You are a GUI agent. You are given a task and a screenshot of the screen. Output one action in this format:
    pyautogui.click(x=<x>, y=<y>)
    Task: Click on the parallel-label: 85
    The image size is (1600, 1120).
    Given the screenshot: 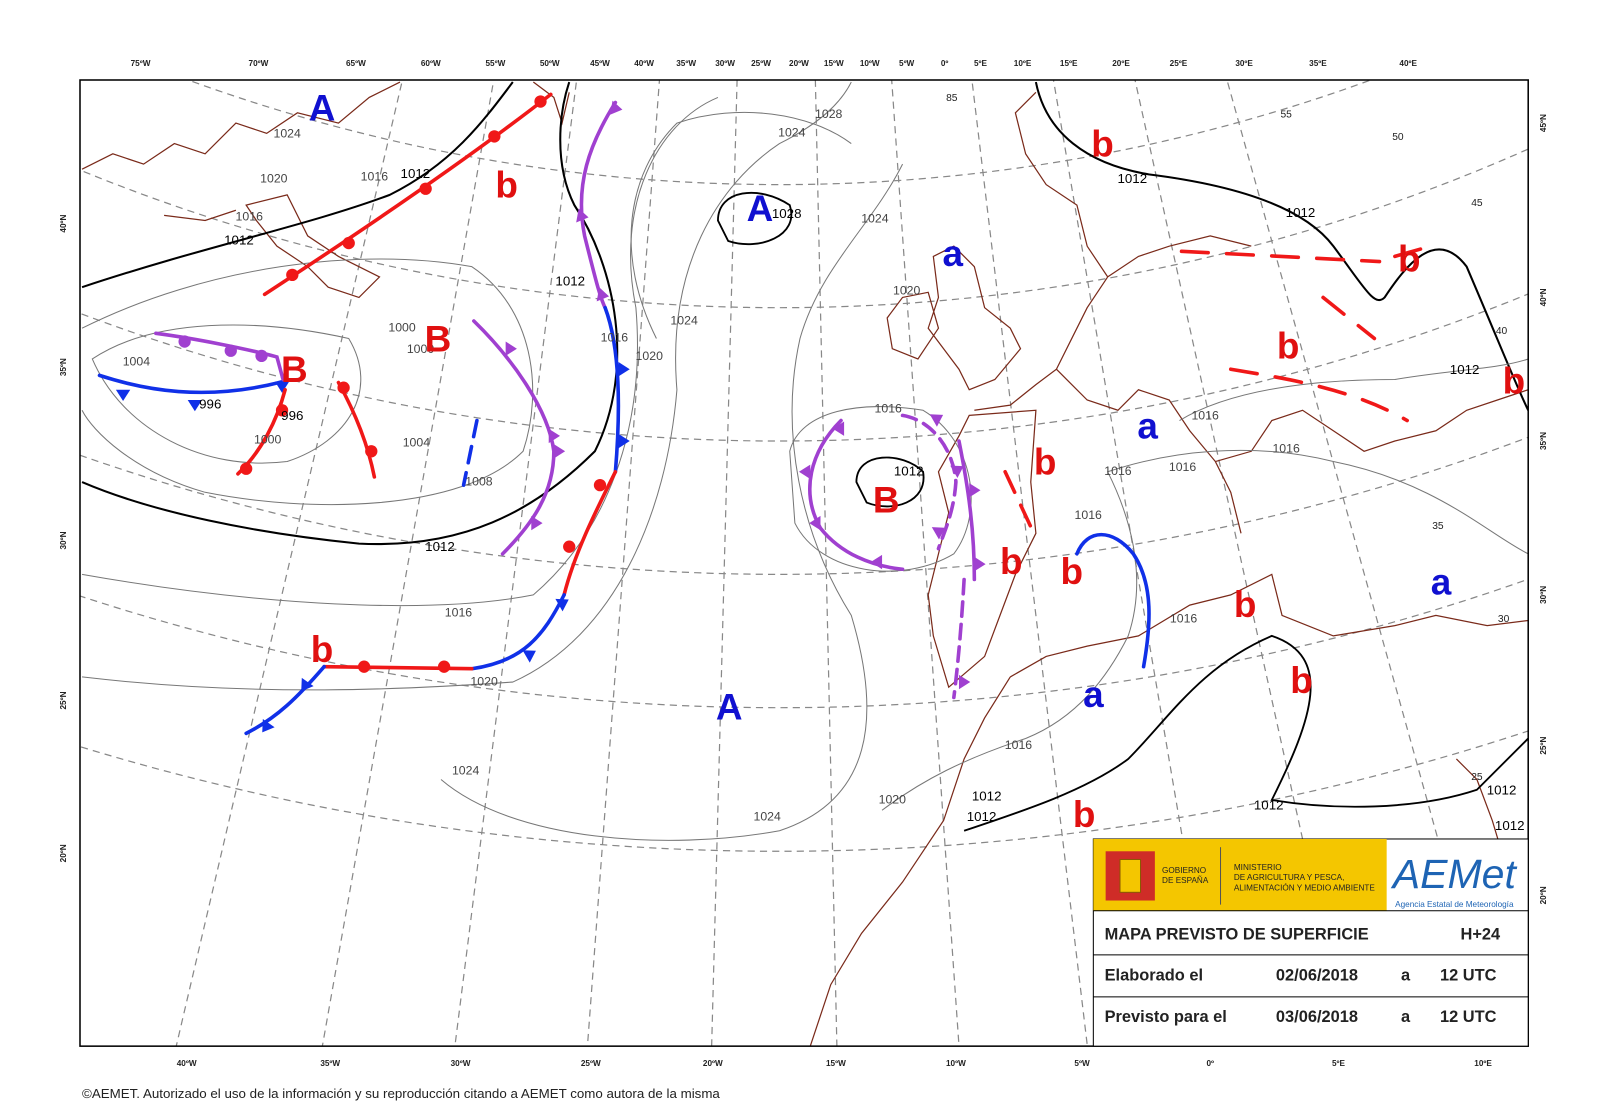 What is the action you would take?
    pyautogui.click(x=952, y=98)
    